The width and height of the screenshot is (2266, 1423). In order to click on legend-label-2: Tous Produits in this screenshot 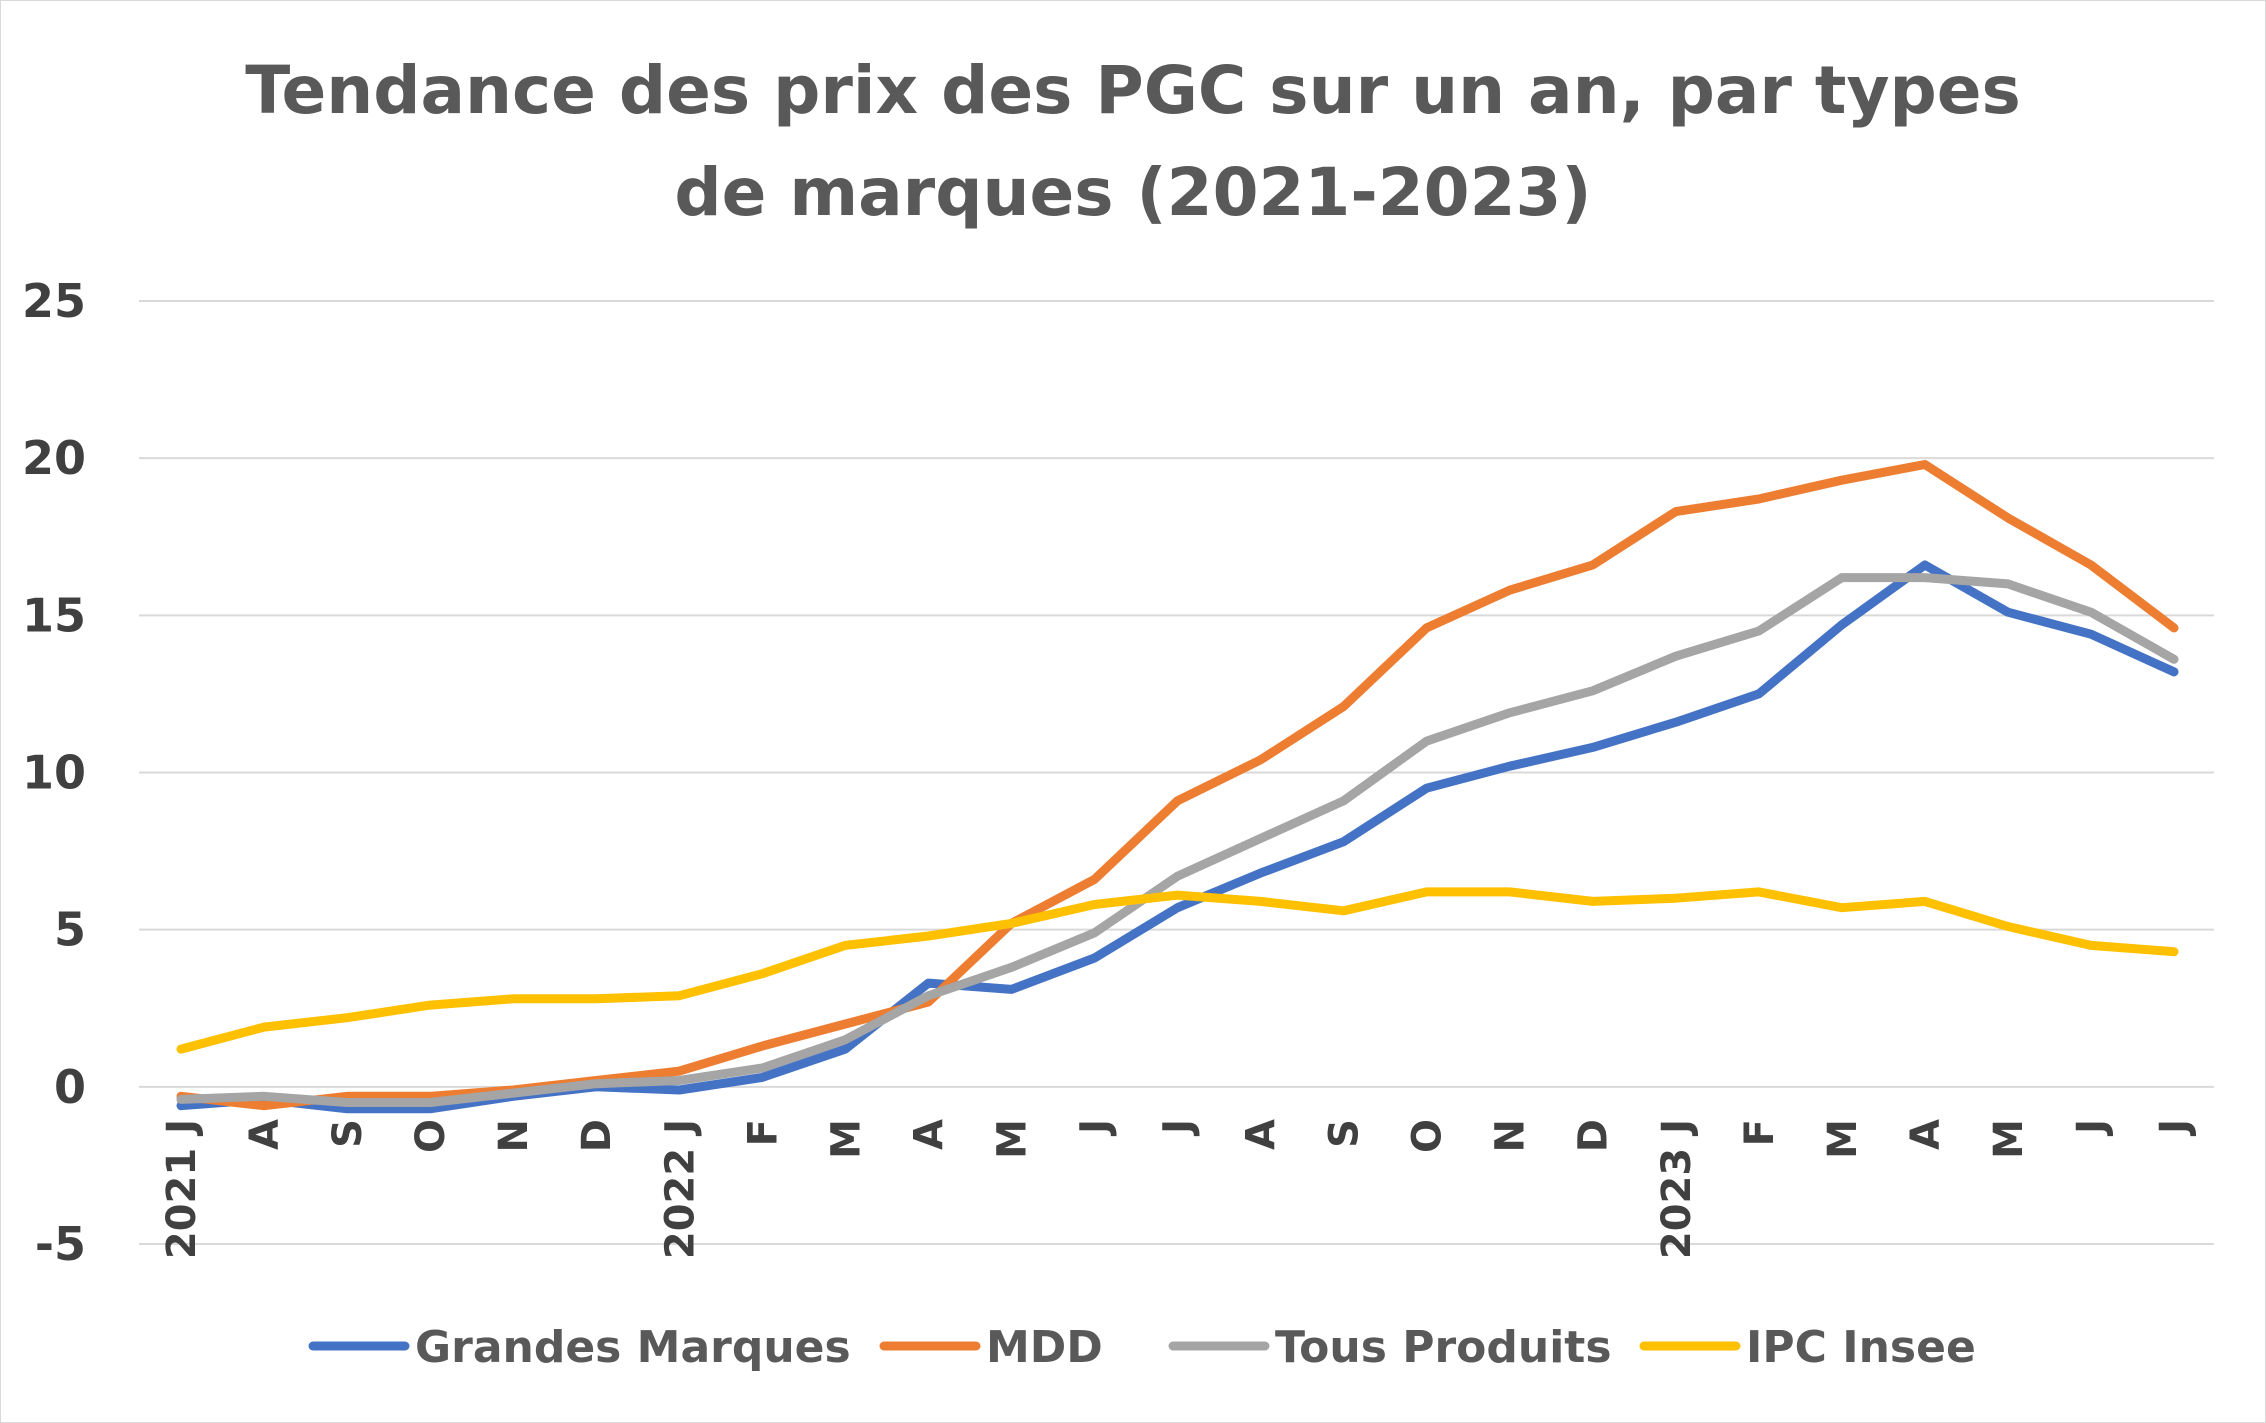, I will do `click(1443, 1347)`.